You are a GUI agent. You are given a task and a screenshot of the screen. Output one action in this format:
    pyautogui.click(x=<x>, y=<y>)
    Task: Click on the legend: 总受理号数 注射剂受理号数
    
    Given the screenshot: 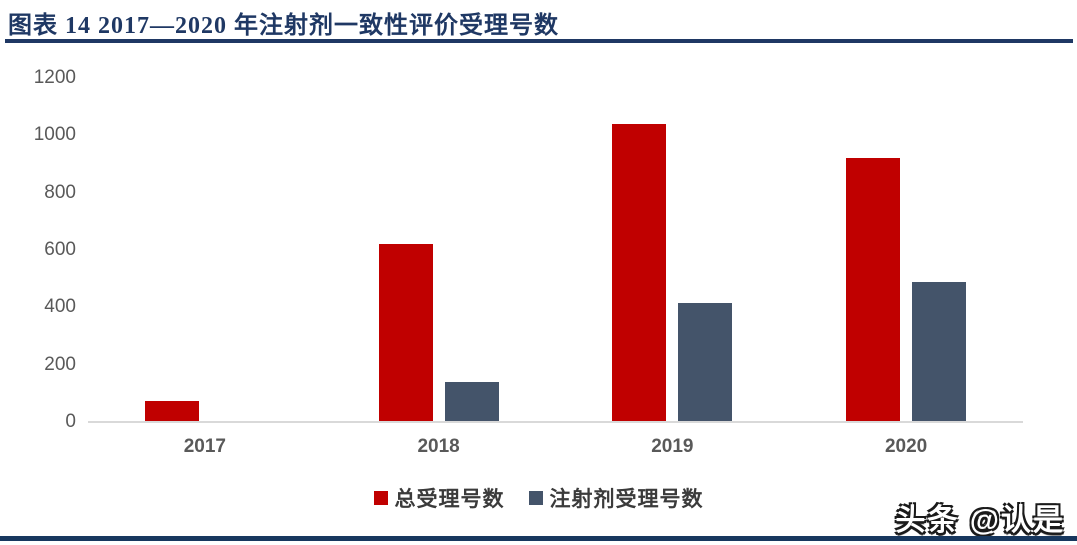 What is the action you would take?
    pyautogui.click(x=538, y=498)
    